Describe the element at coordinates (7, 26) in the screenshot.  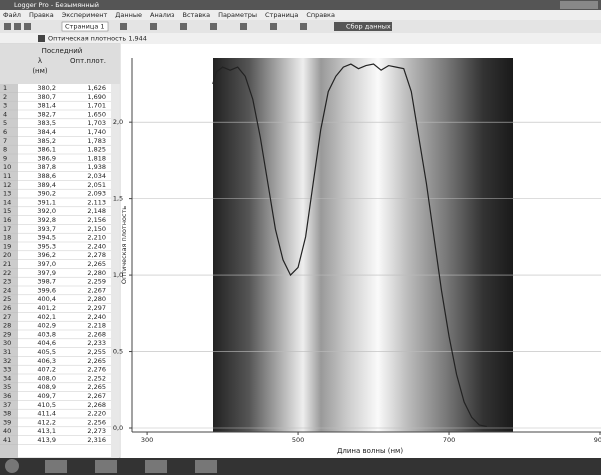
I see `icon-new` at that location.